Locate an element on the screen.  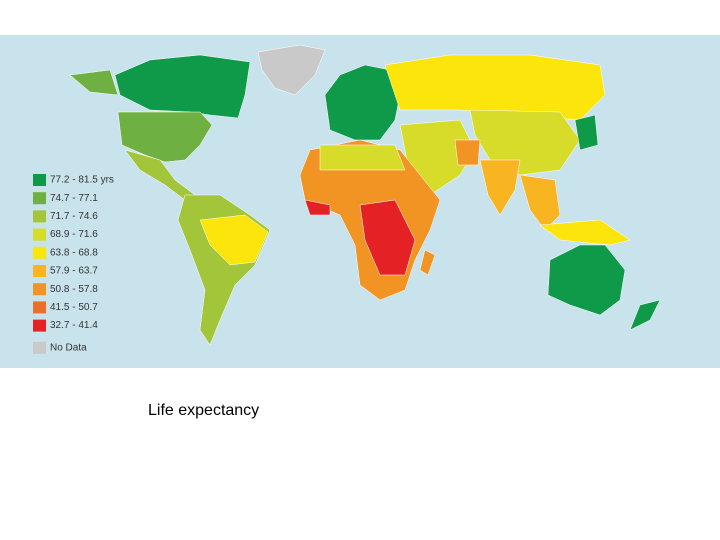
central-africa is located at coordinates (387, 237).